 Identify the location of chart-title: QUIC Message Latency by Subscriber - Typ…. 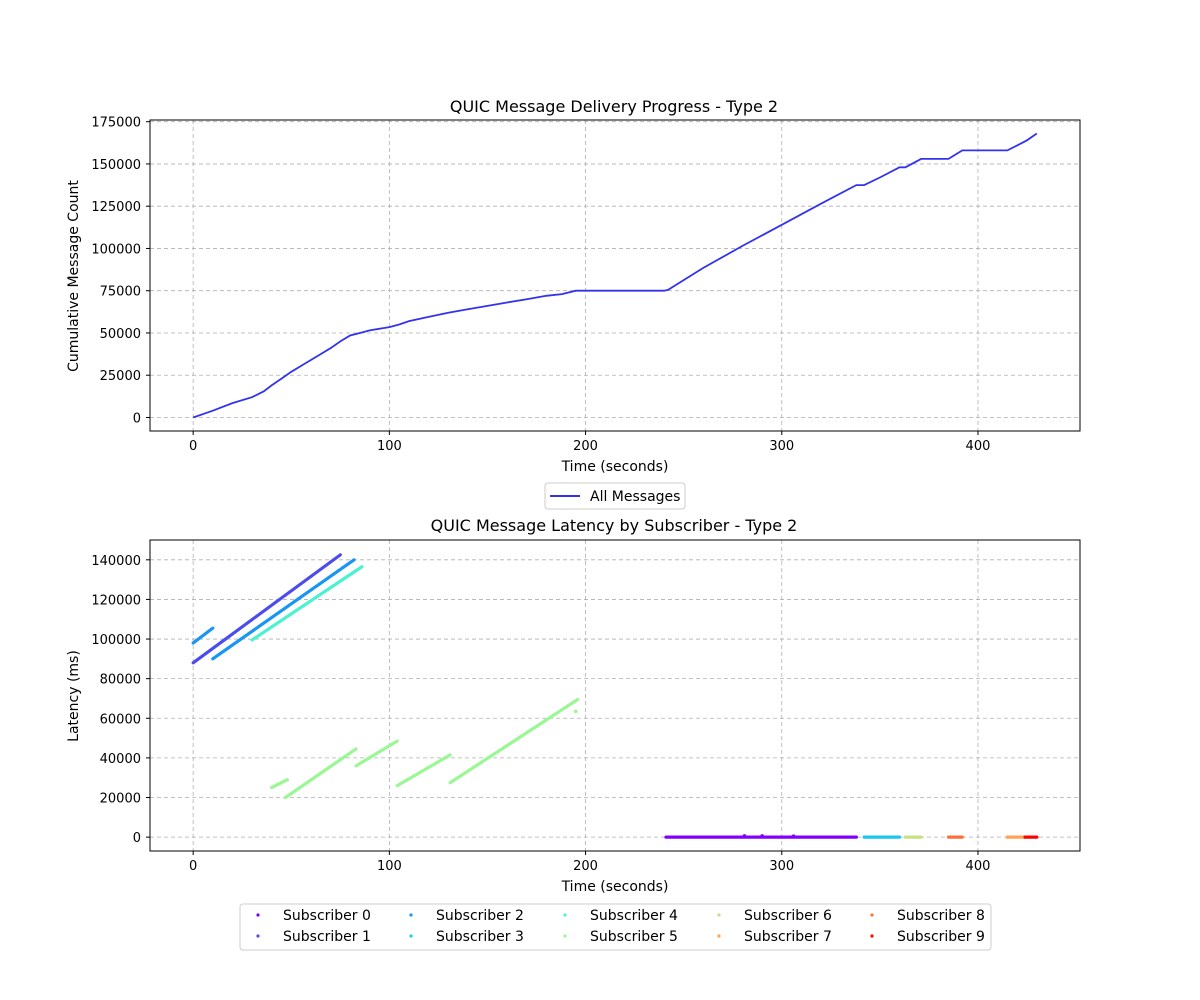
(614, 525).